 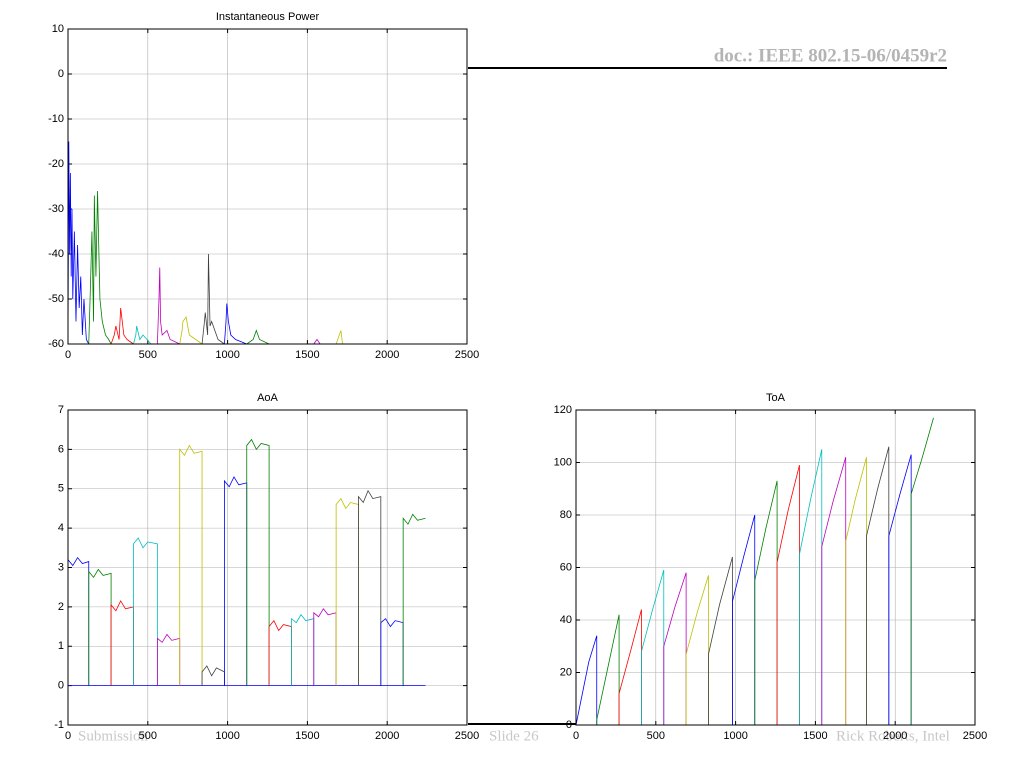 I want to click on y-tick-label: 60, so click(x=566, y=567).